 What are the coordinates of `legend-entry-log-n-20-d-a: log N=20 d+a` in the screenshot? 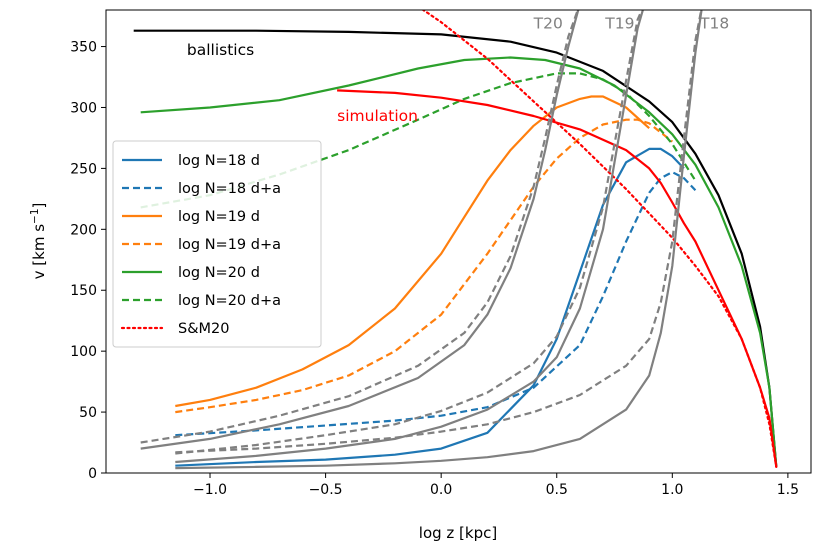 It's located at (201, 301).